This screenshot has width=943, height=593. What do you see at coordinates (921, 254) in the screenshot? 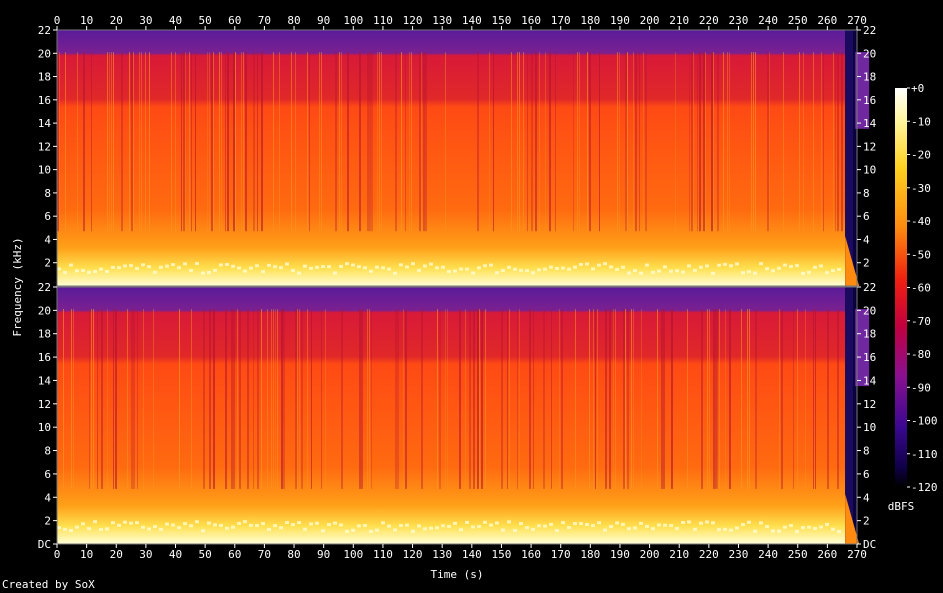
I see `colorbar-tick-label: -50` at bounding box center [921, 254].